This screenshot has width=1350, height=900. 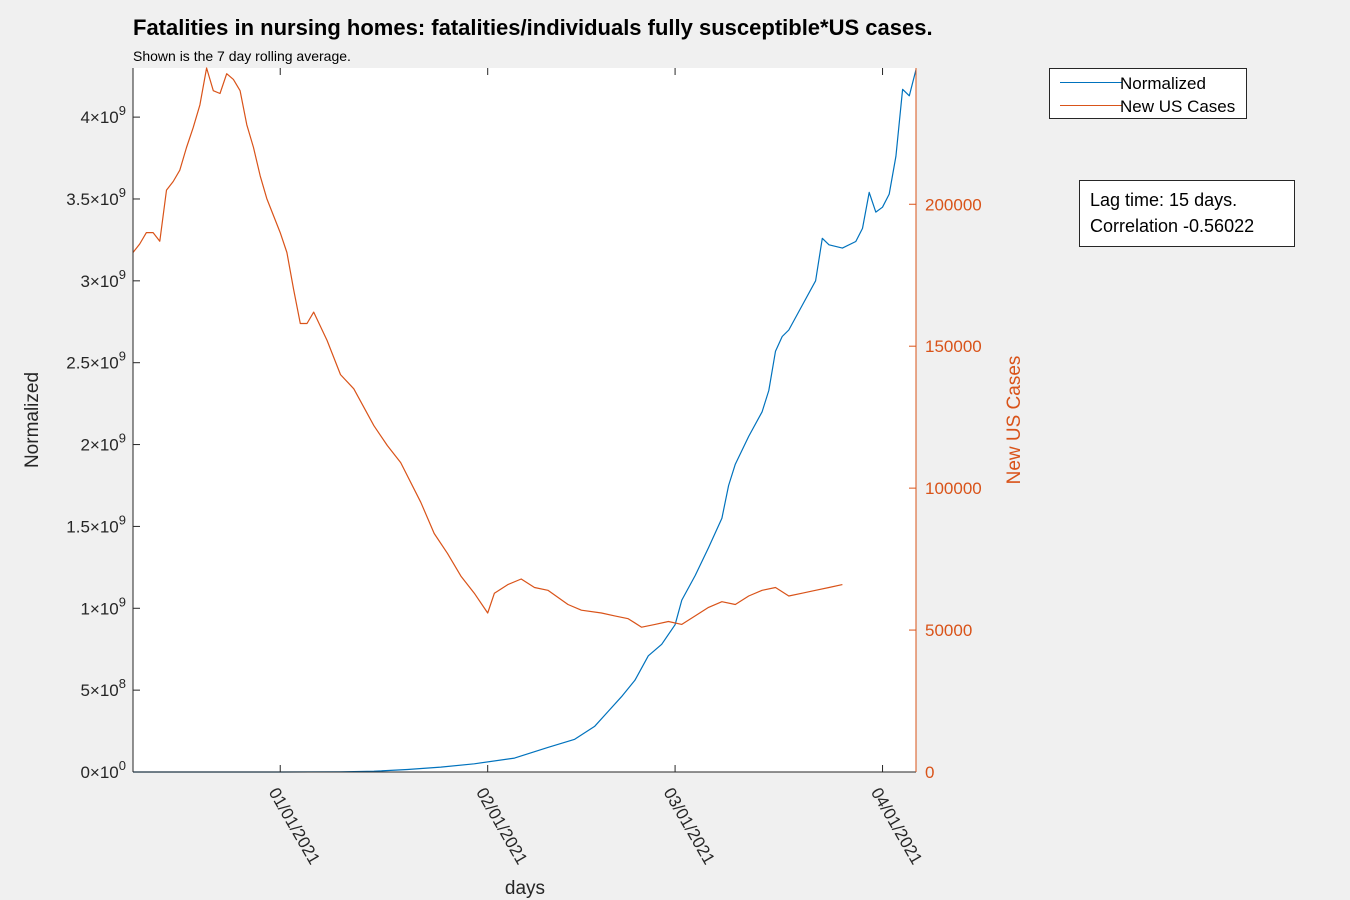 What do you see at coordinates (103, 770) in the screenshot?
I see `y-left-tick-label: 0×100` at bounding box center [103, 770].